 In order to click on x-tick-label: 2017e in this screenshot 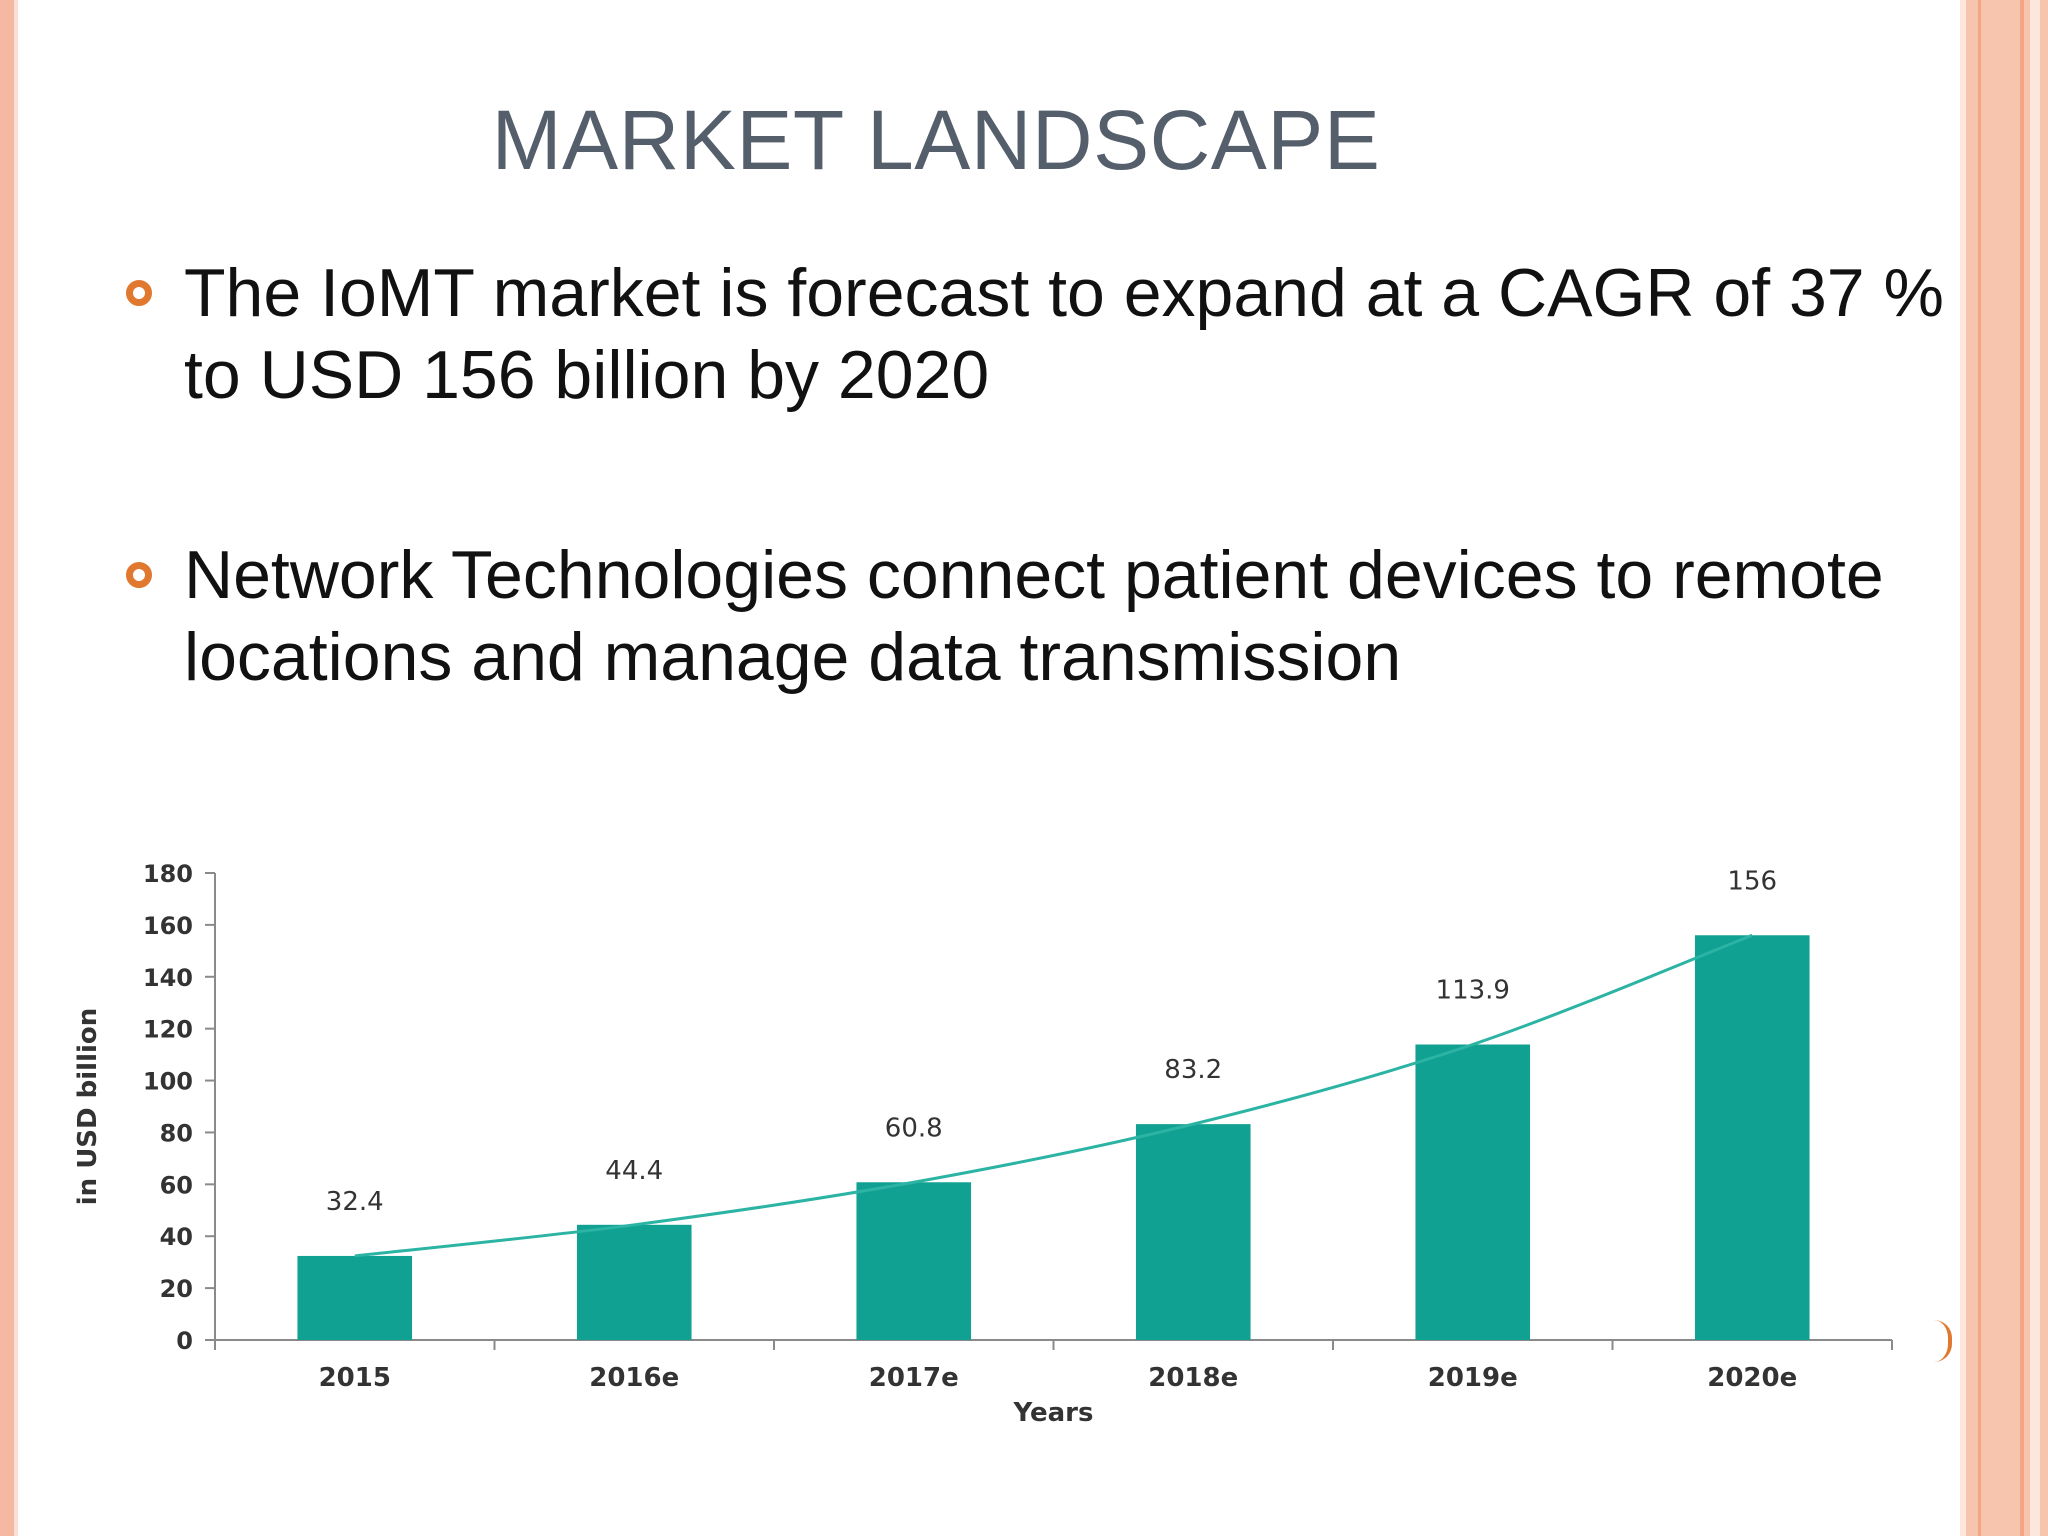, I will do `click(914, 1378)`.